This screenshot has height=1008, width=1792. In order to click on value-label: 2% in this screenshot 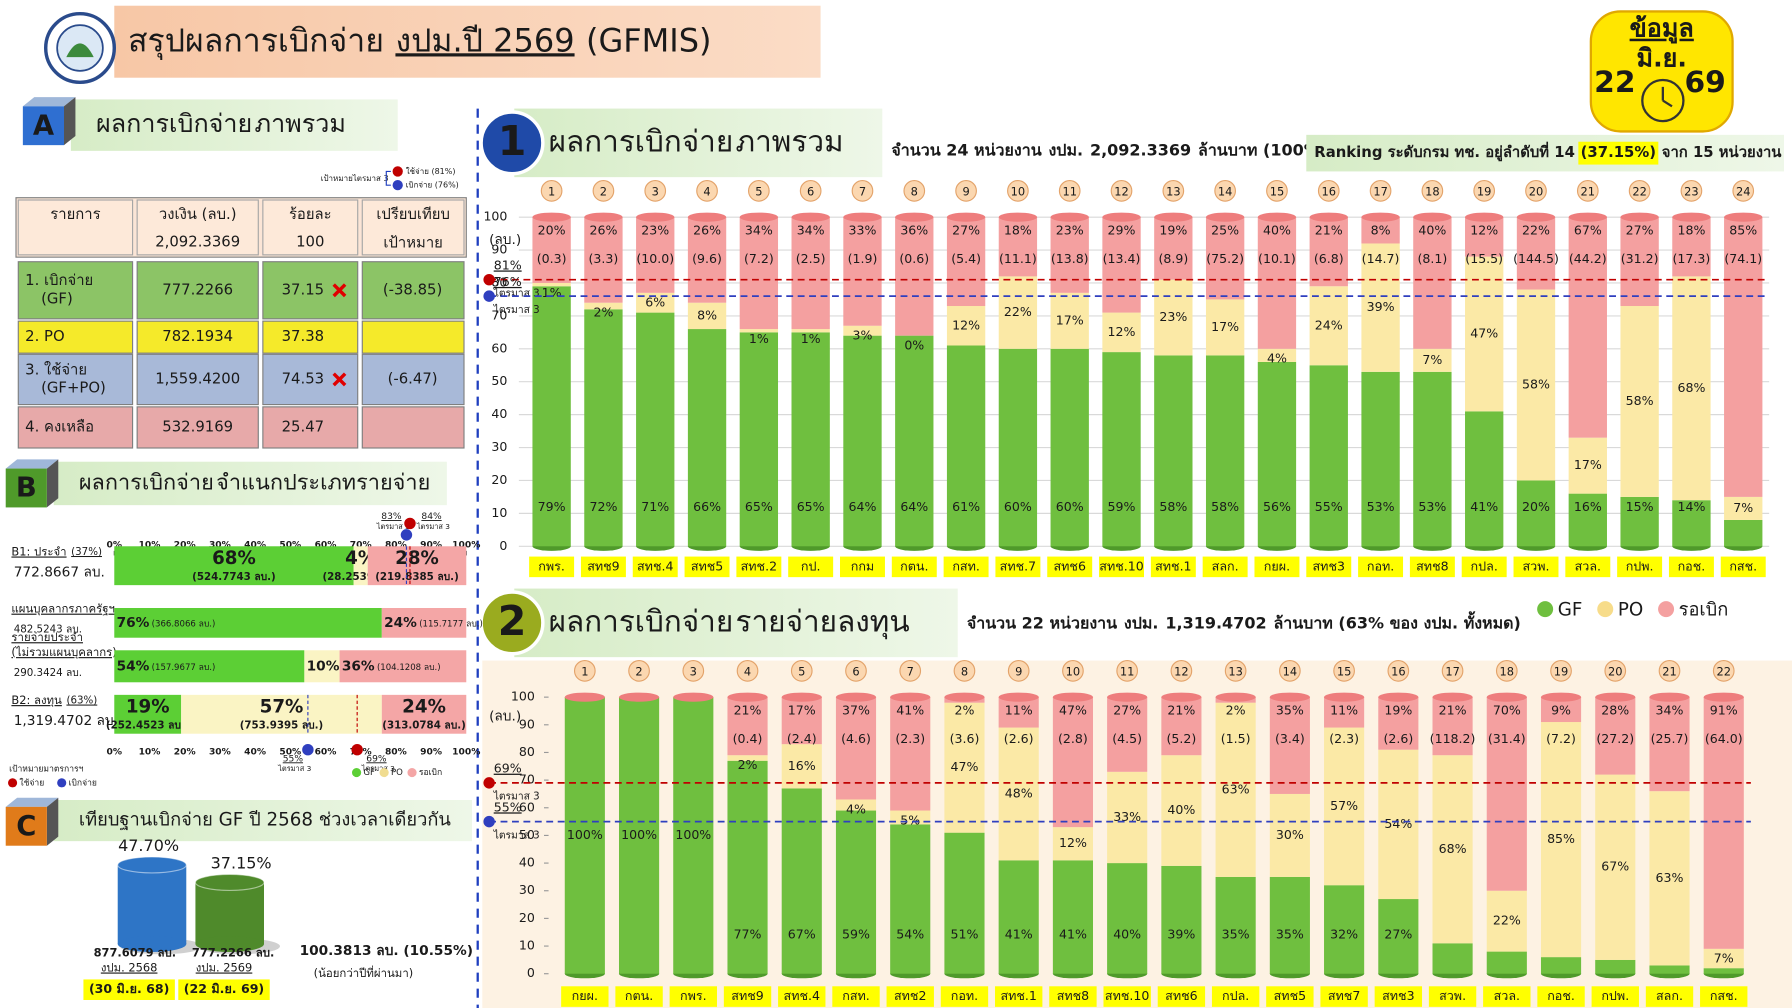, I will do `click(964, 709)`.